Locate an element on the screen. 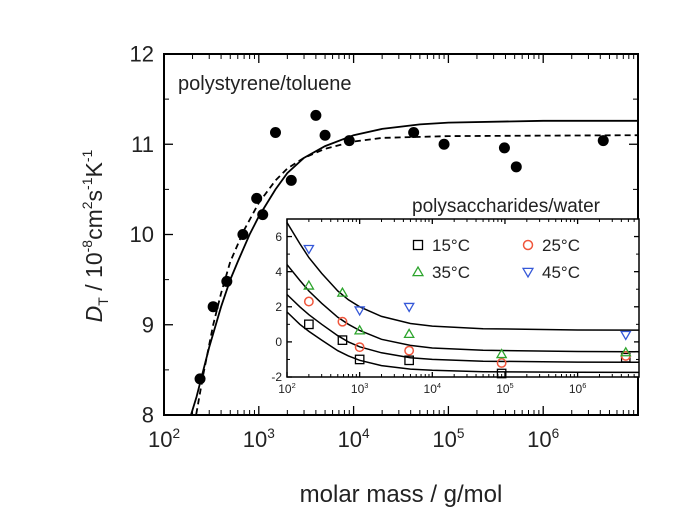 Image resolution: width=697 pixels, height=520 pixels. y-axis-exp2: 2 is located at coordinates (87, 205).